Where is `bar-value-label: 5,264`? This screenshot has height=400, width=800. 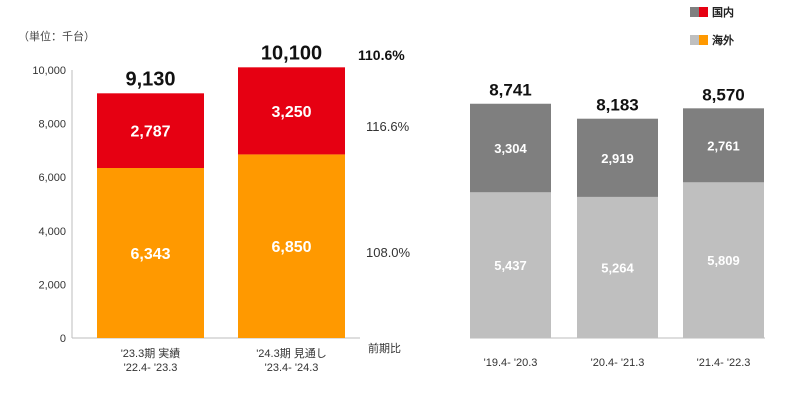
bar-value-label: 5,264 is located at coordinates (617, 267).